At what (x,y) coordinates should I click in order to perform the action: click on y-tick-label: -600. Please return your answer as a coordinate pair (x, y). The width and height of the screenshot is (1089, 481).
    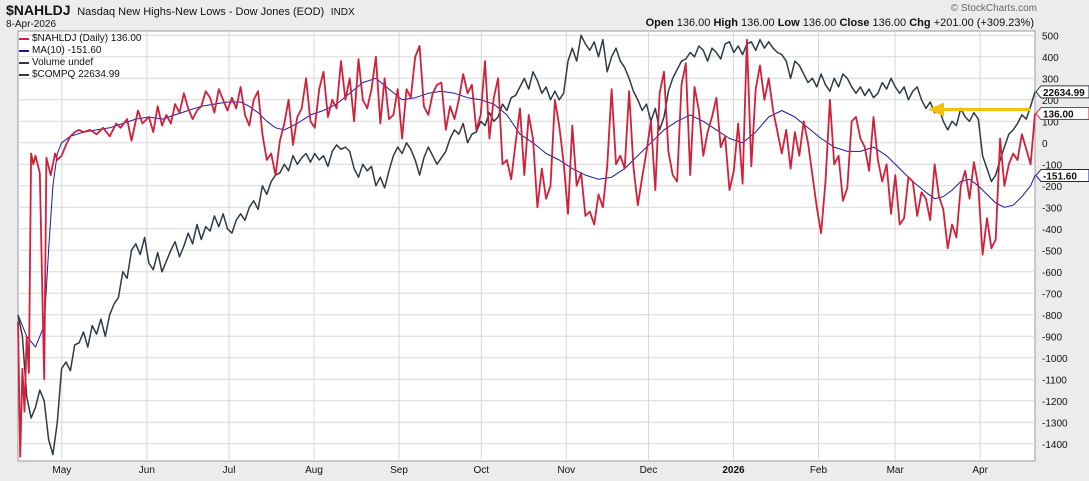
    Looking at the image, I should click on (1052, 273).